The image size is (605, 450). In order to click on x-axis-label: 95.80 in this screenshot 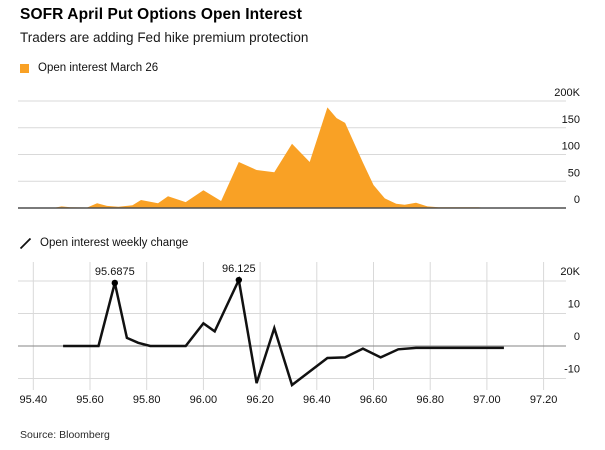, I will do `click(147, 400)`.